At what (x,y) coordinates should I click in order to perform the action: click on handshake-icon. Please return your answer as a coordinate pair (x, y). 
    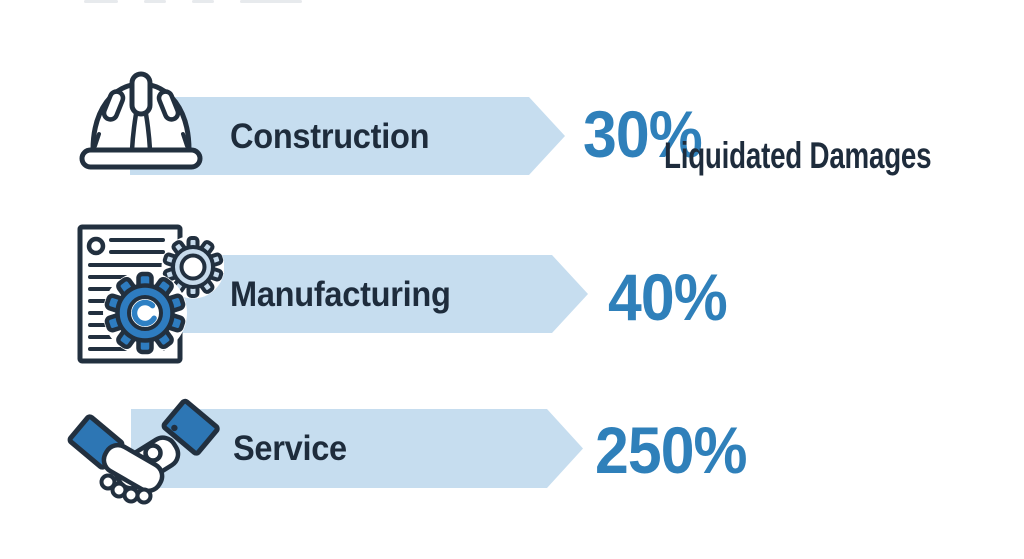
    Looking at the image, I should click on (143, 451).